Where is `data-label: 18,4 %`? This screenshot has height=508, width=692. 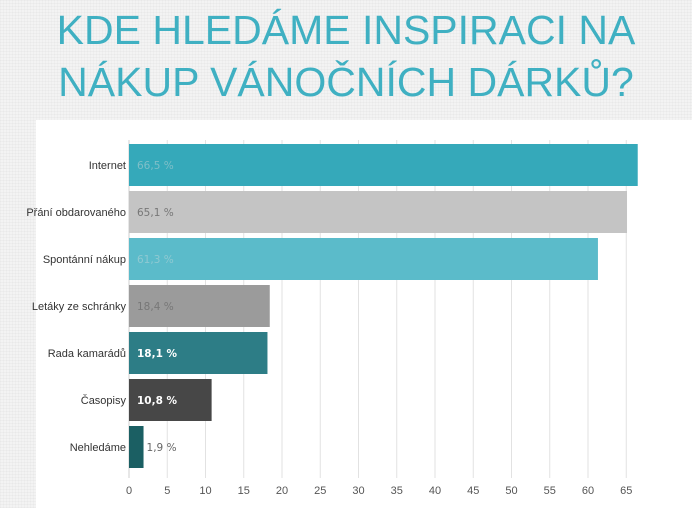
data-label: 18,4 % is located at coordinates (155, 307).